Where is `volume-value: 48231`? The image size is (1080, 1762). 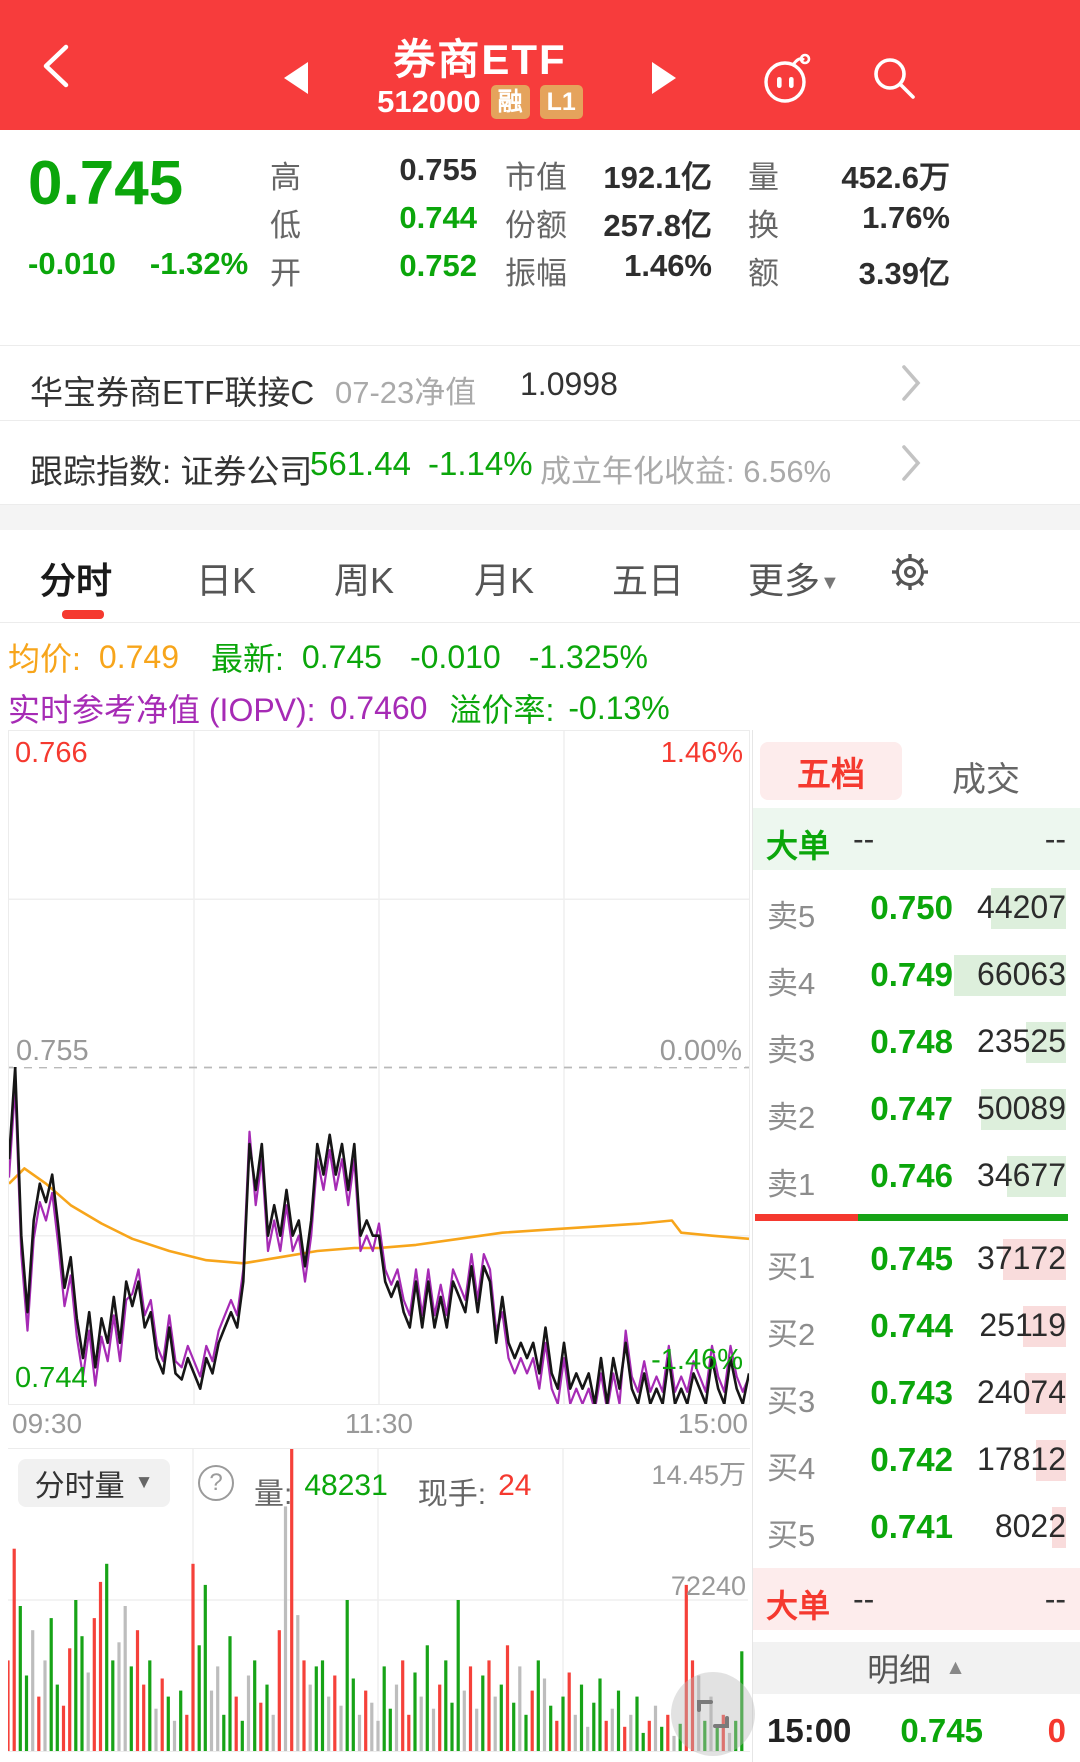
volume-value: 48231 is located at coordinates (346, 1485).